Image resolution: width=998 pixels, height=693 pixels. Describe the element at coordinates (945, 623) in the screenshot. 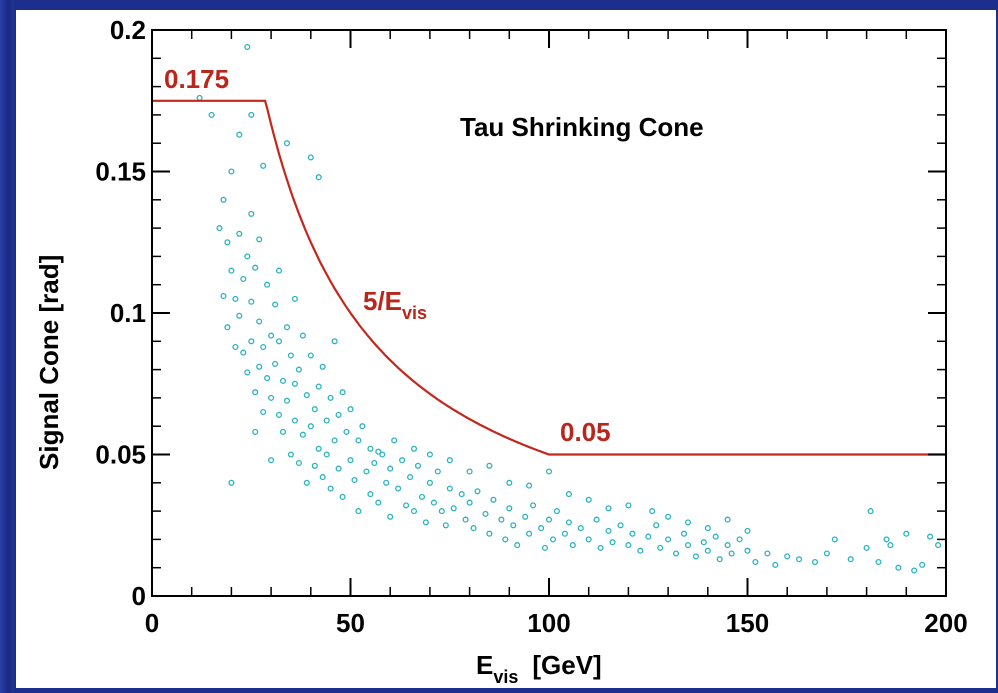

I see `x-tick-label: 200` at that location.